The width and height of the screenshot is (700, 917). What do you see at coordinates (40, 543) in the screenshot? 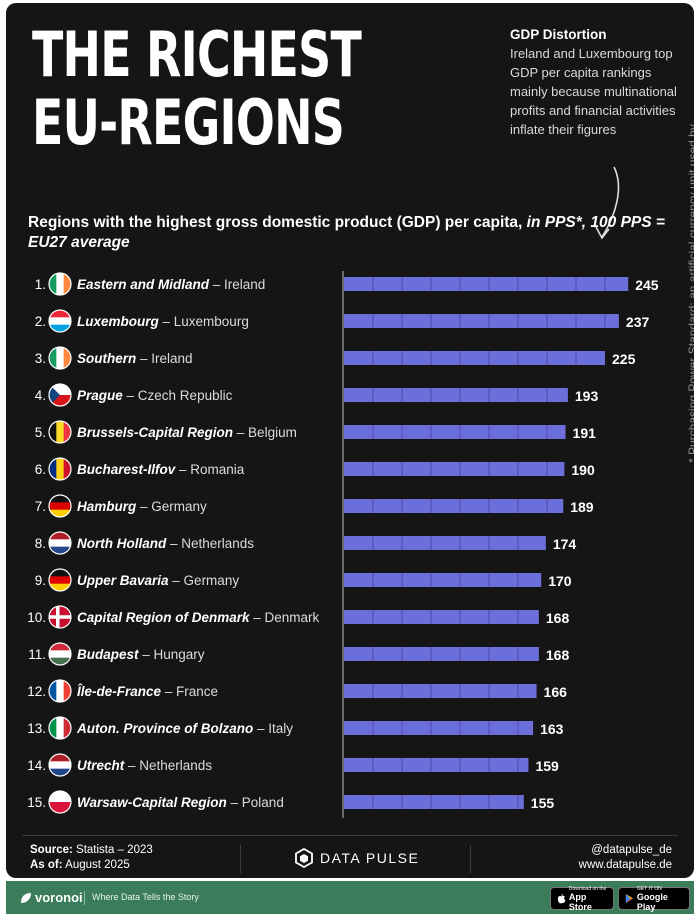
I see `rank-number: 8.` at bounding box center [40, 543].